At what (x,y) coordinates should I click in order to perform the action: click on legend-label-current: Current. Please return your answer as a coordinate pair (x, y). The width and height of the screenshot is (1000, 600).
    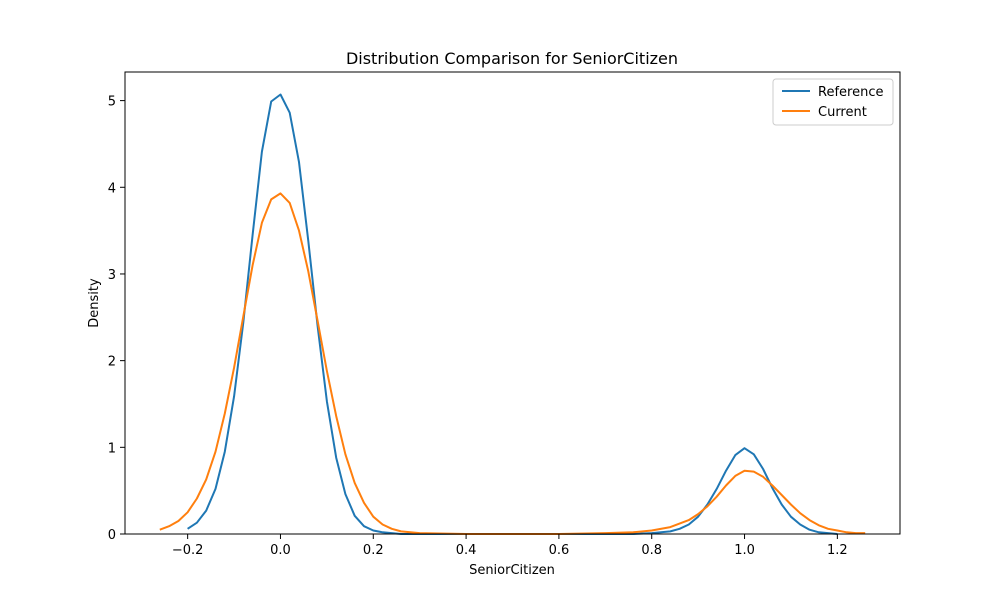
    Looking at the image, I should click on (842, 112).